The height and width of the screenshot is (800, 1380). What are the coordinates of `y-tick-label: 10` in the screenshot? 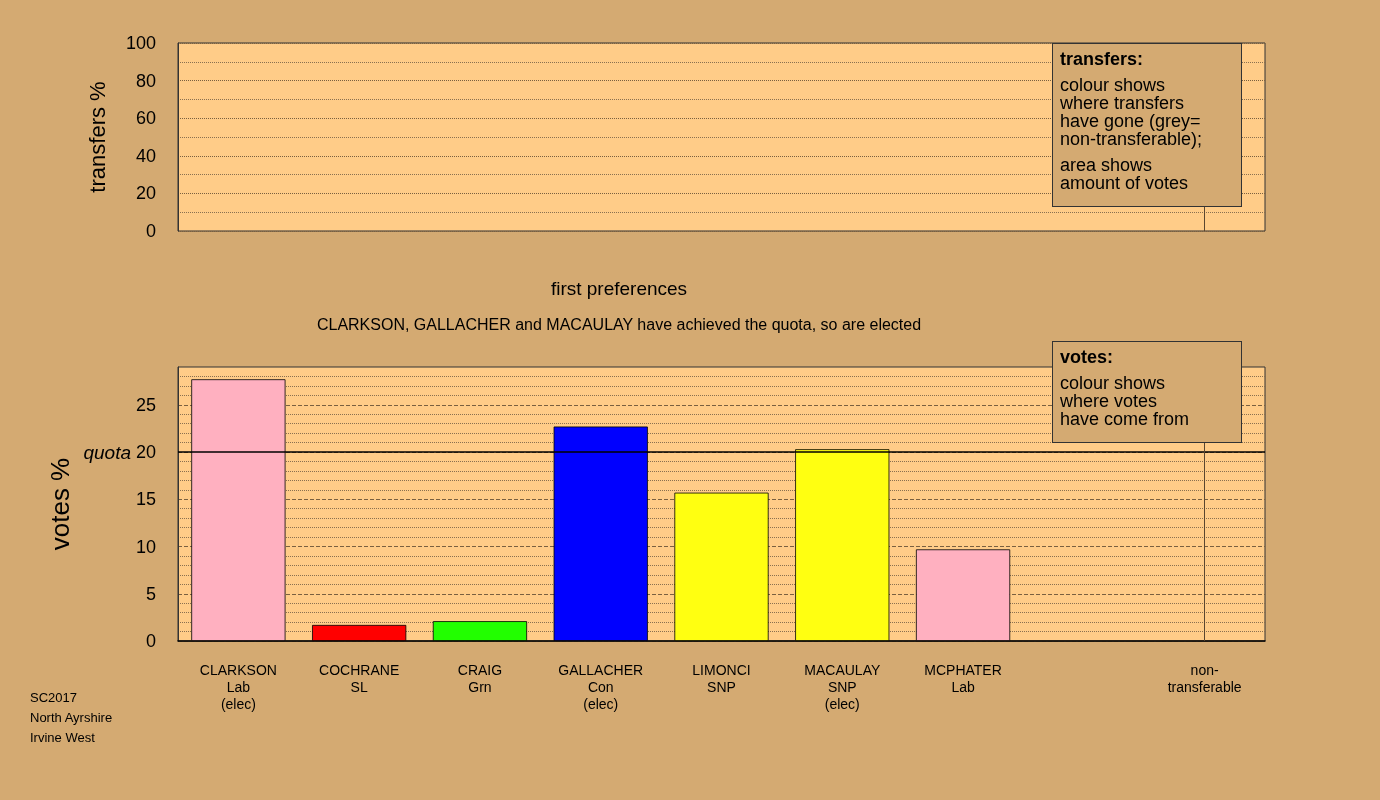 It's located at (145, 546).